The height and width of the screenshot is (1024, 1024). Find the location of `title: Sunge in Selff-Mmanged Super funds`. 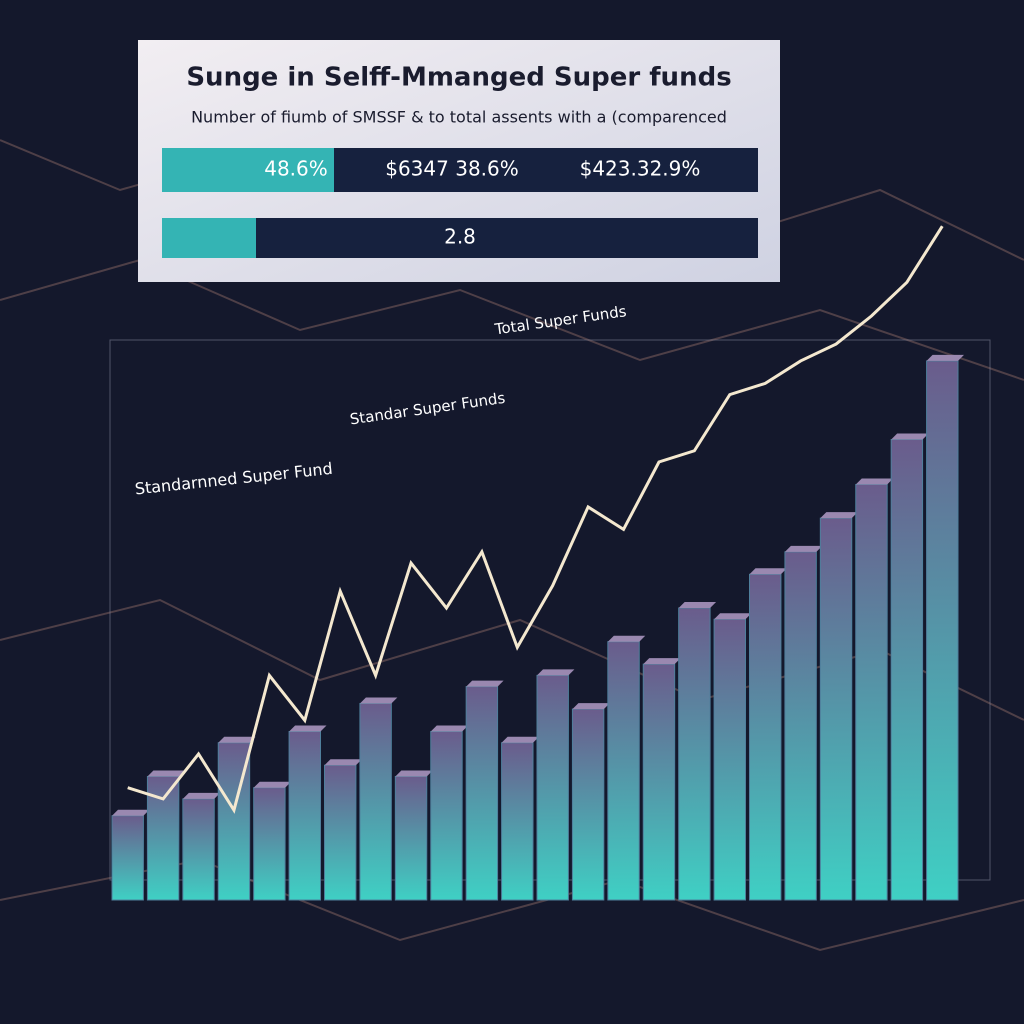

title: Sunge in Selff-Mmanged Super funds is located at coordinates (458, 78).